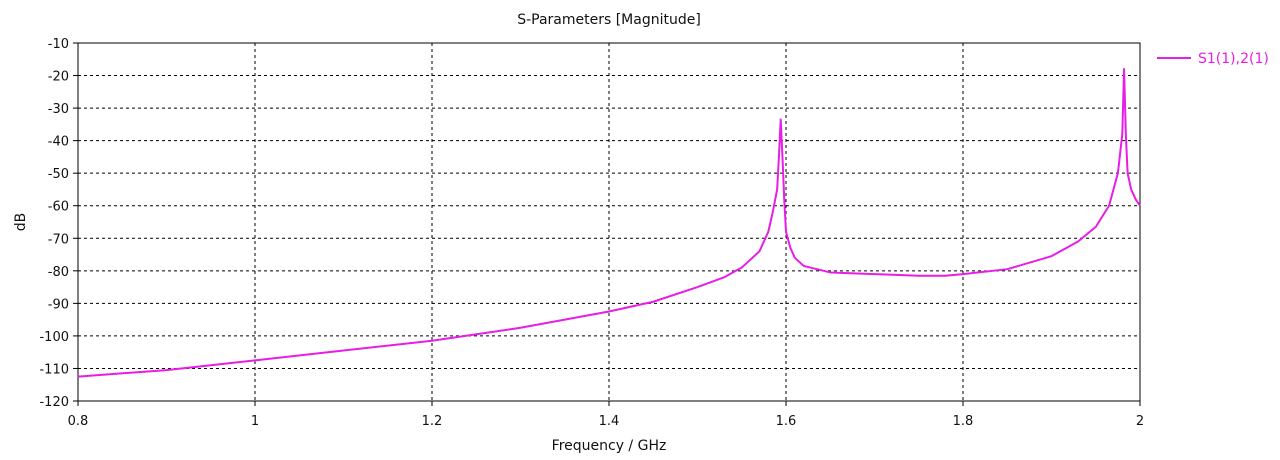 The width and height of the screenshot is (1280, 460). Describe the element at coordinates (78, 421) in the screenshot. I see `x-tick-label: 0.8` at that location.